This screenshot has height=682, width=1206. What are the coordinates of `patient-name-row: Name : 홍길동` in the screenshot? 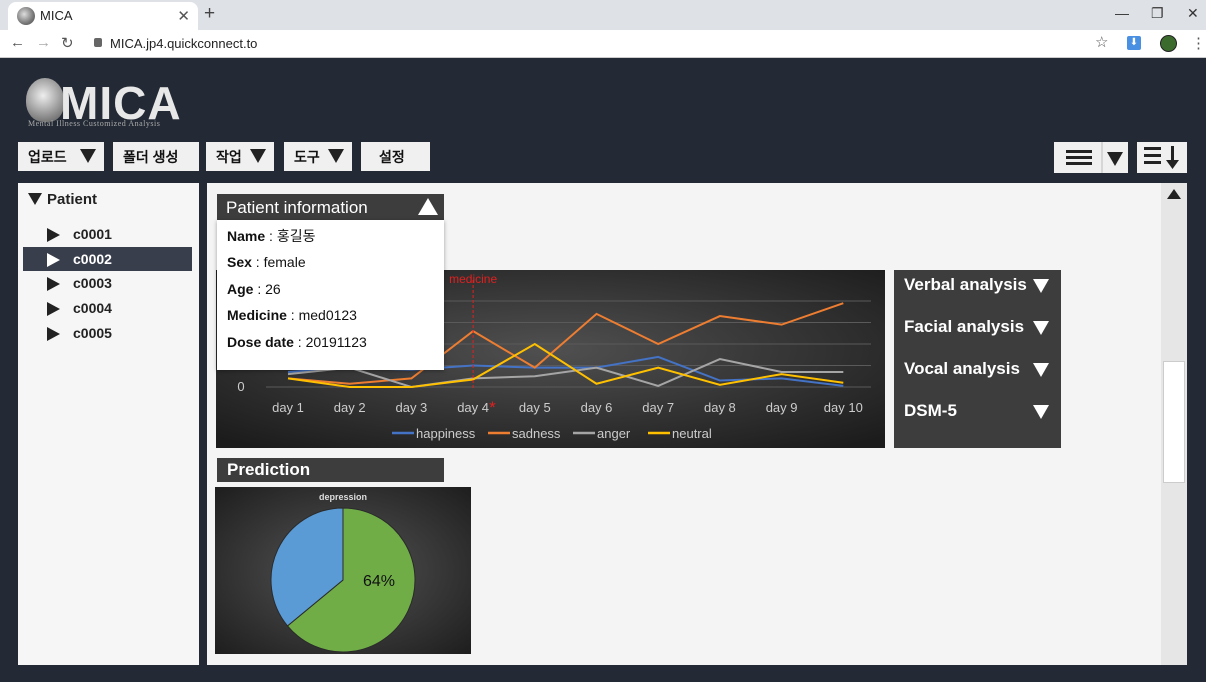 It's located at (271, 236).